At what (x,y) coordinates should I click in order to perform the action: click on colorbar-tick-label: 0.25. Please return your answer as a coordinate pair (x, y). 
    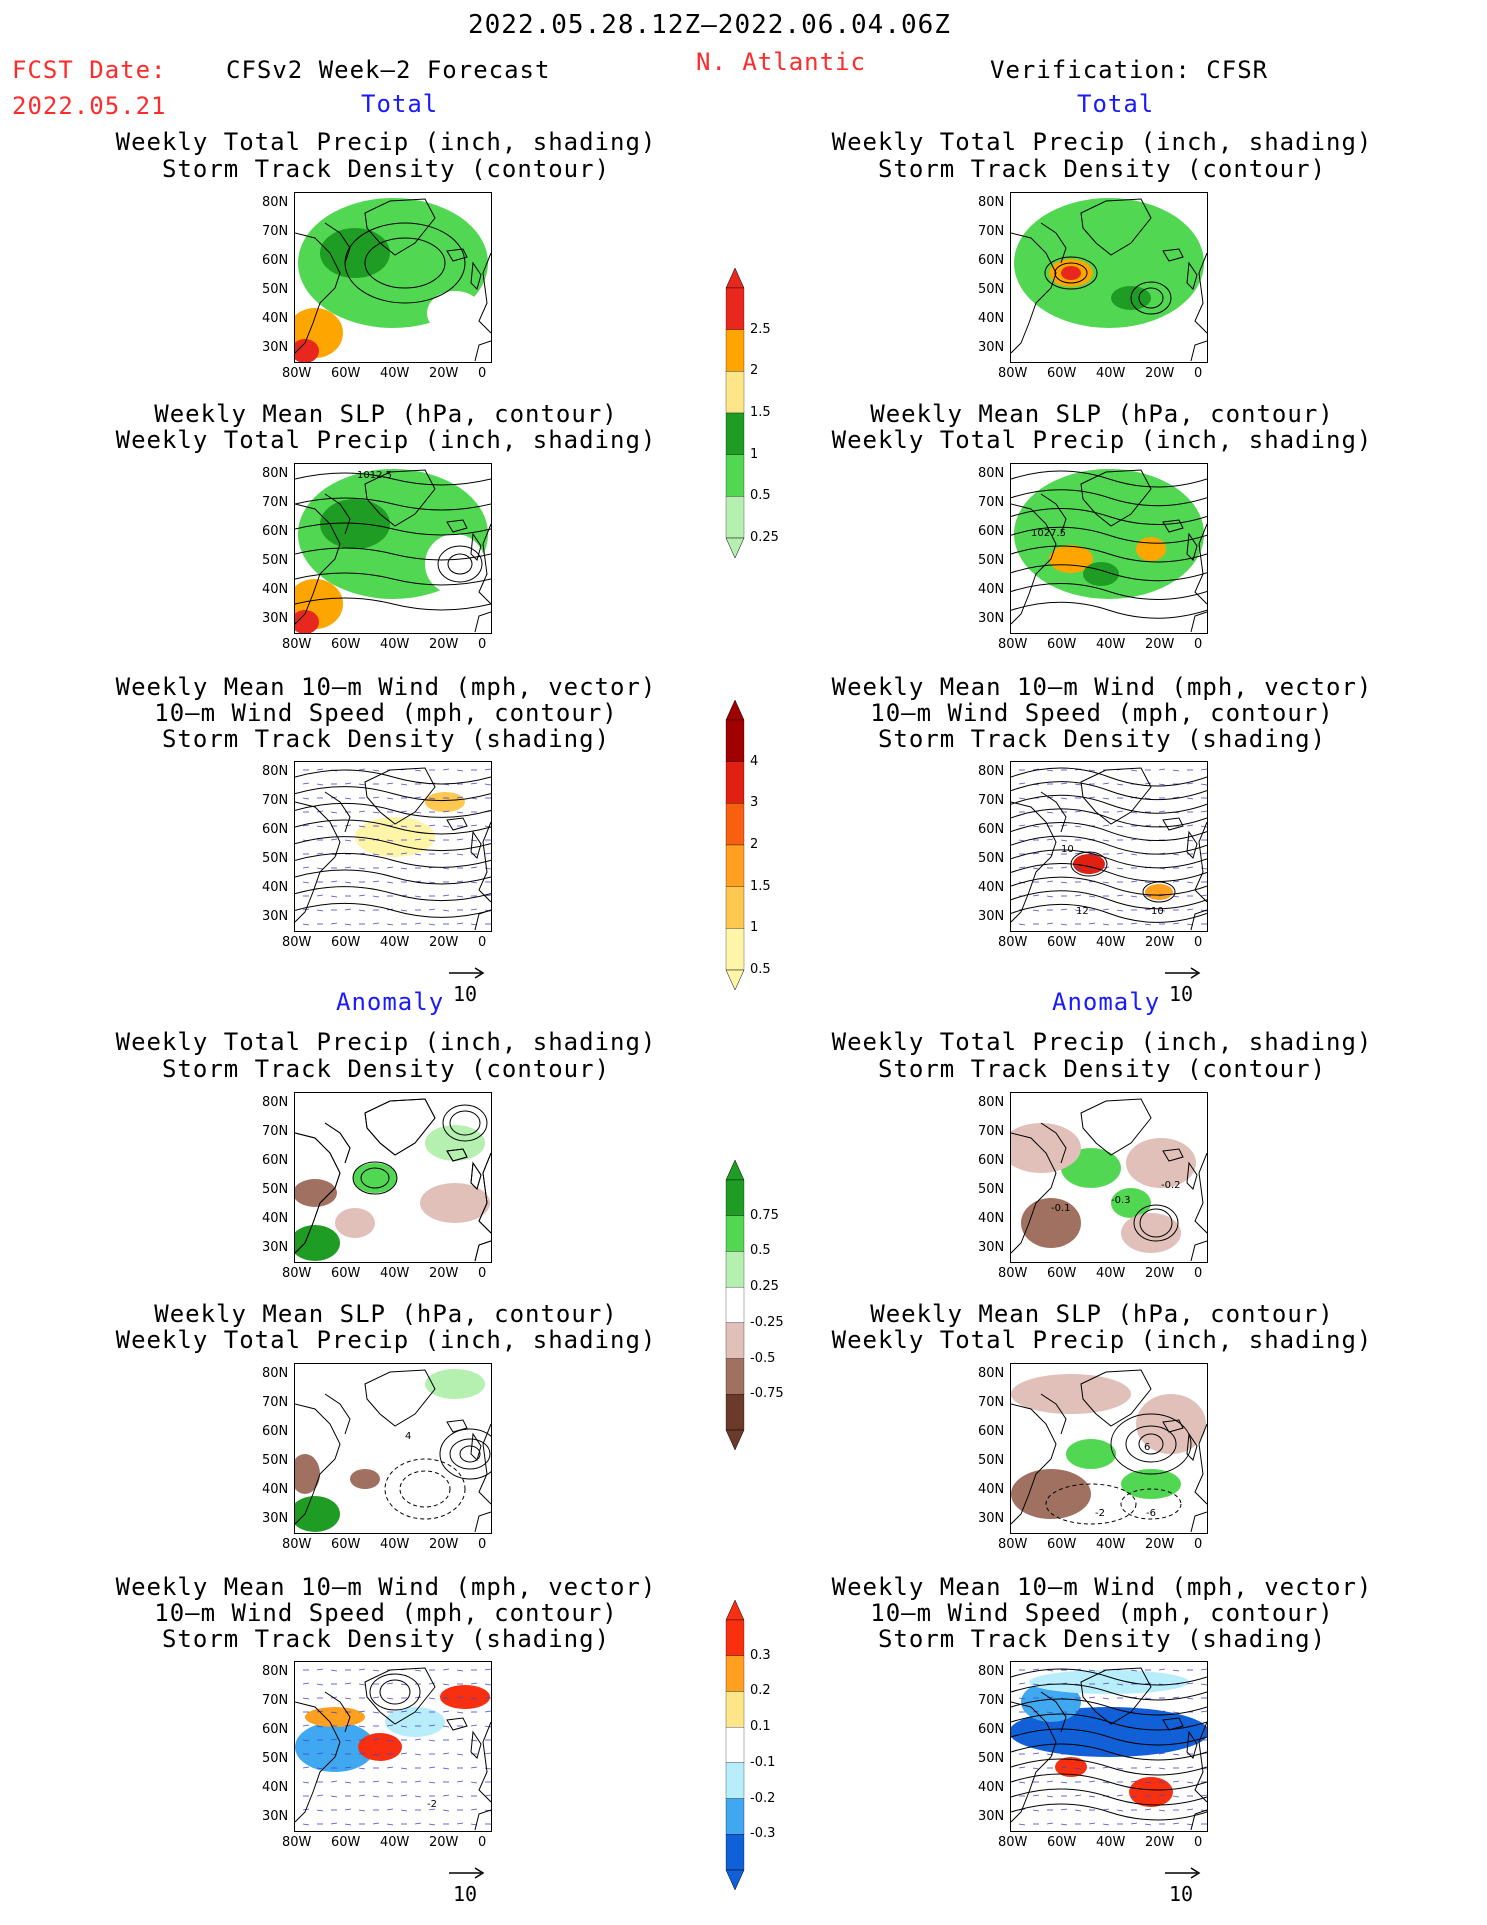
    Looking at the image, I should click on (764, 537).